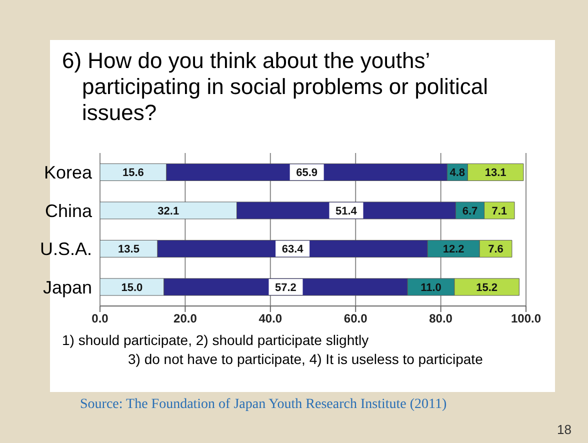  I want to click on data-label: 65.9, so click(307, 173).